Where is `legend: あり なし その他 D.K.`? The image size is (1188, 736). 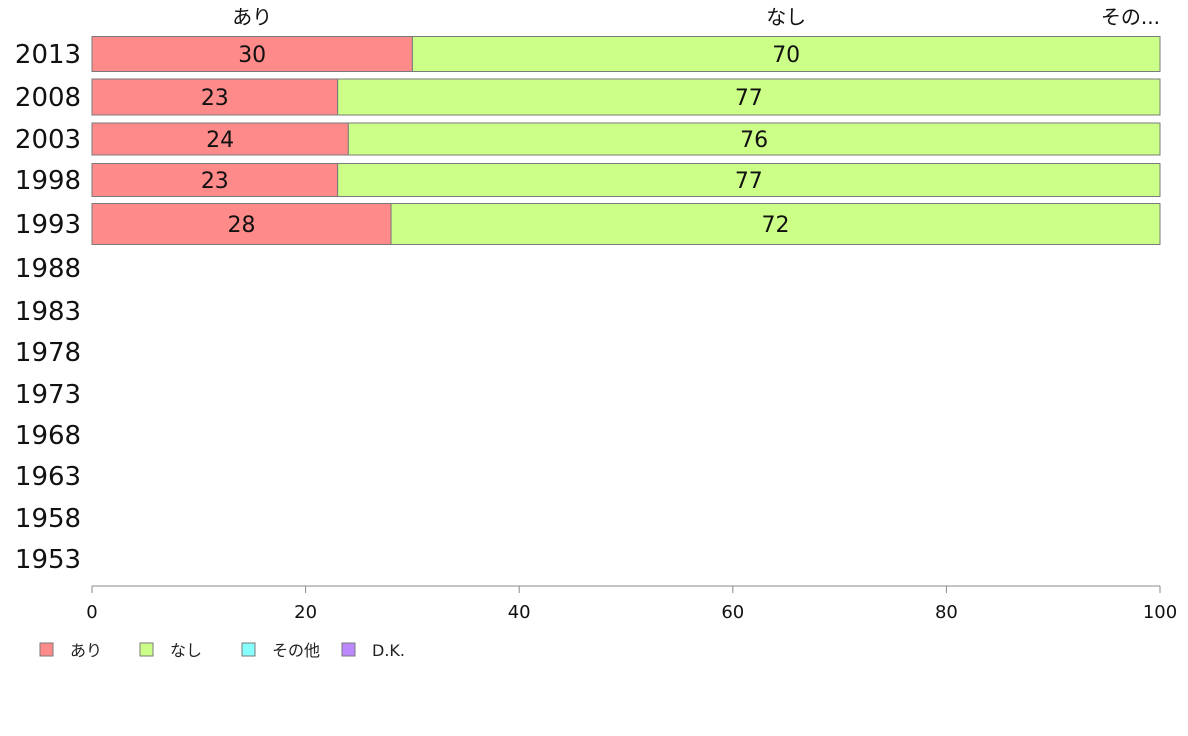 legend: あり なし その他 D.K. is located at coordinates (222, 650).